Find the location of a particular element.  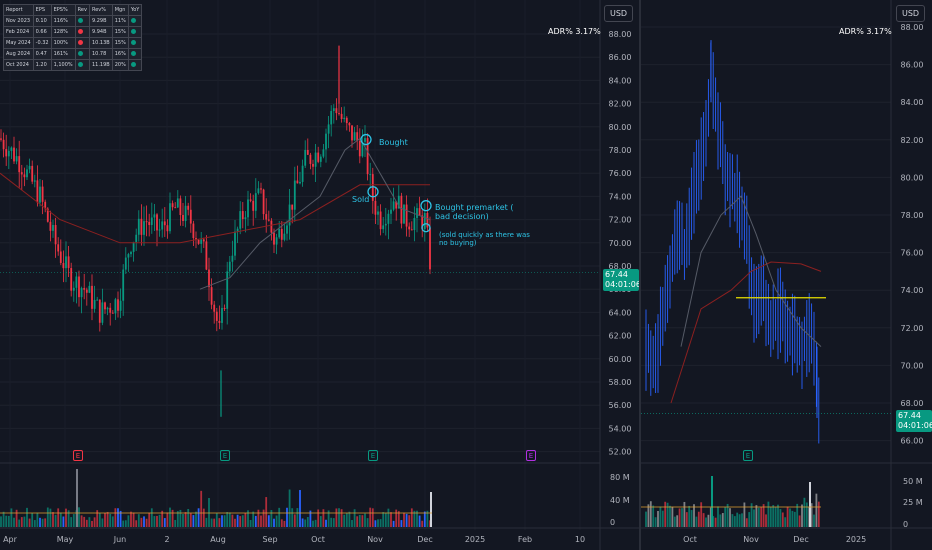

table-cell: 11.19B is located at coordinates (100, 65).